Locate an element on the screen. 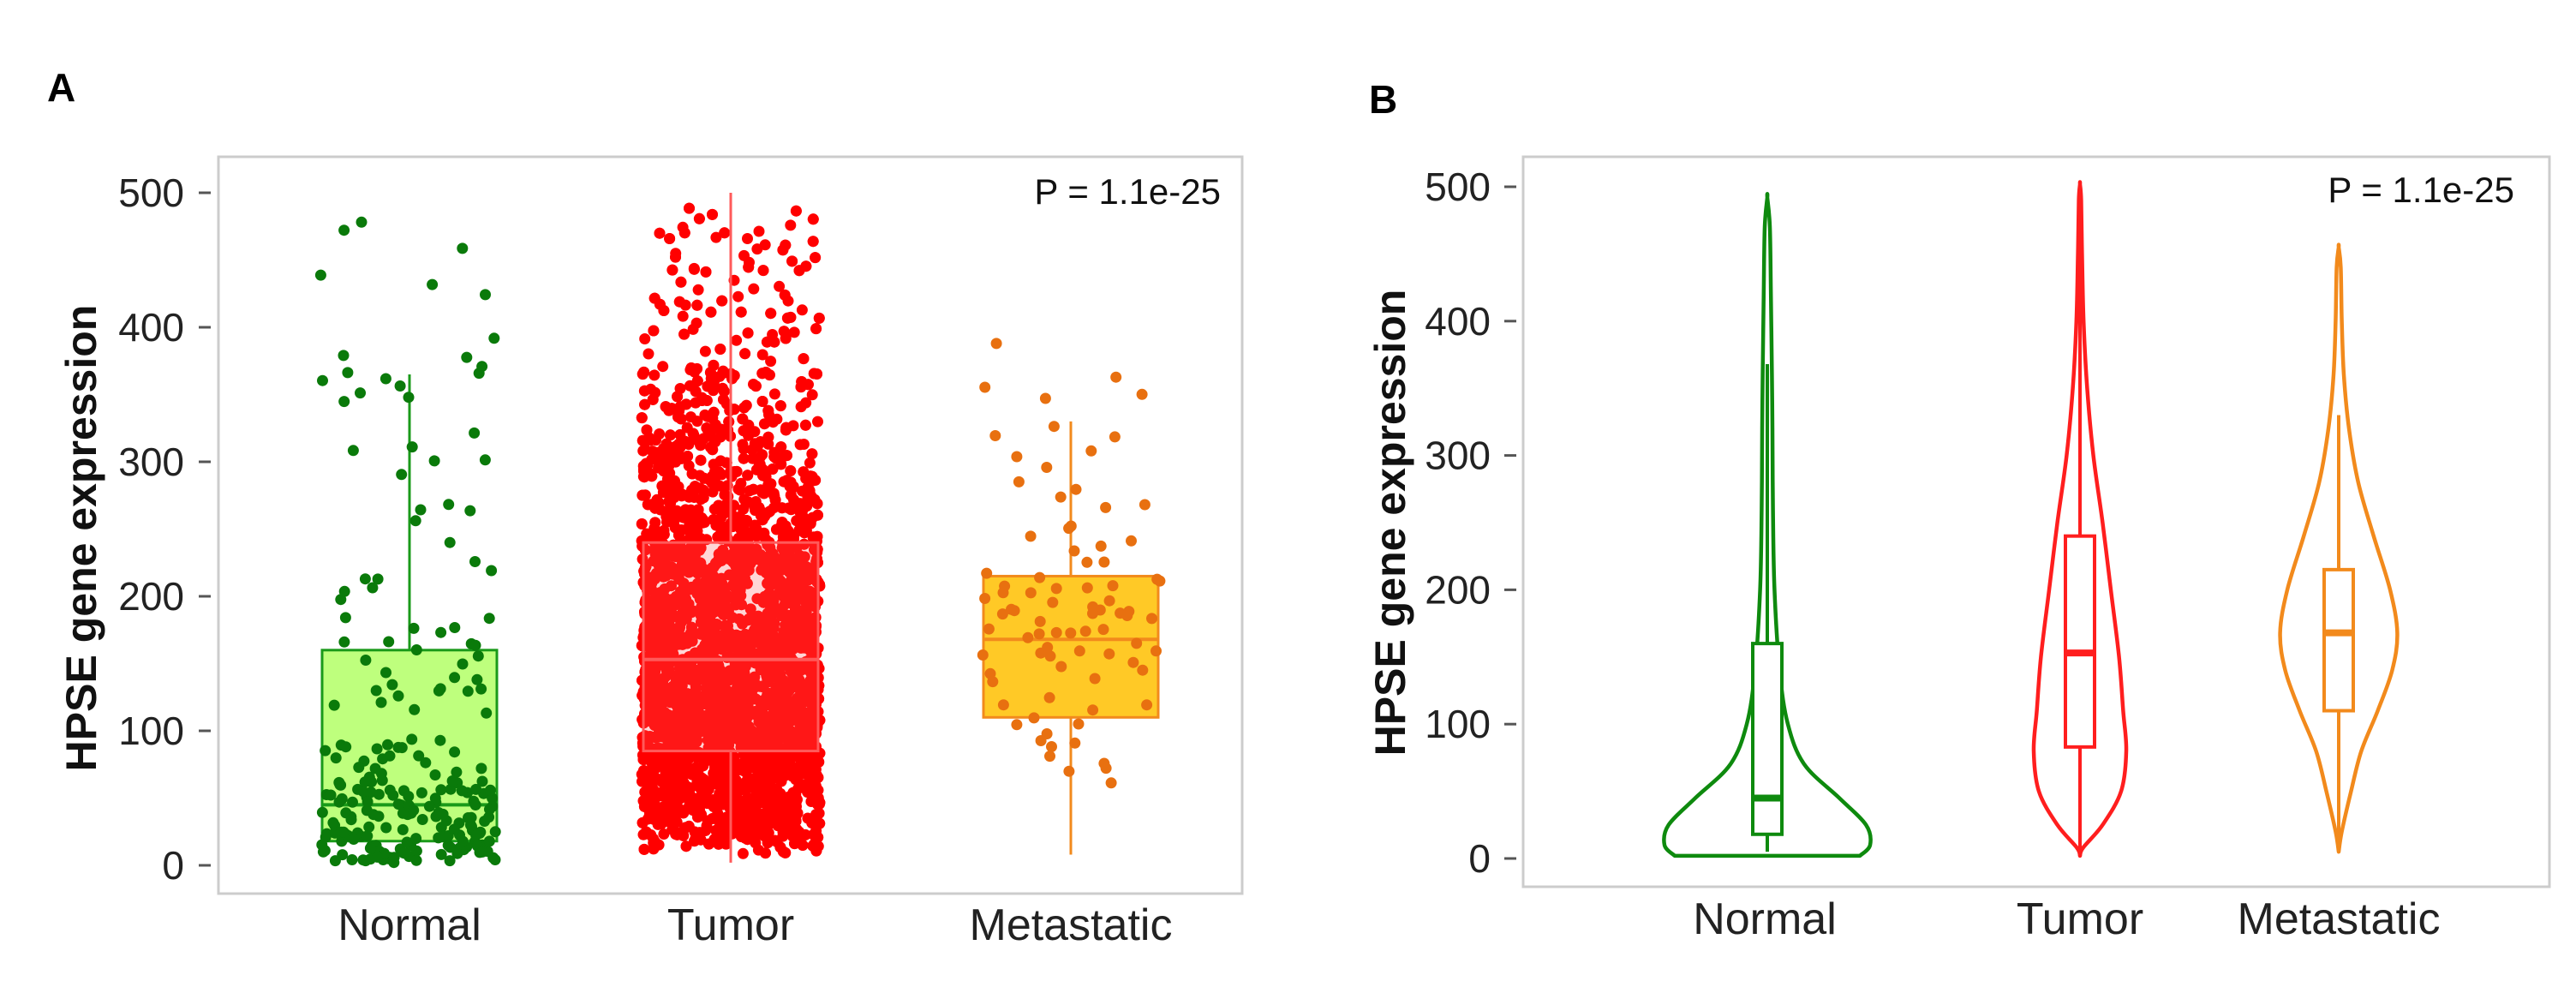  panel-b-y-axis-title: HPSE gene expression is located at coordinates (1390, 523).